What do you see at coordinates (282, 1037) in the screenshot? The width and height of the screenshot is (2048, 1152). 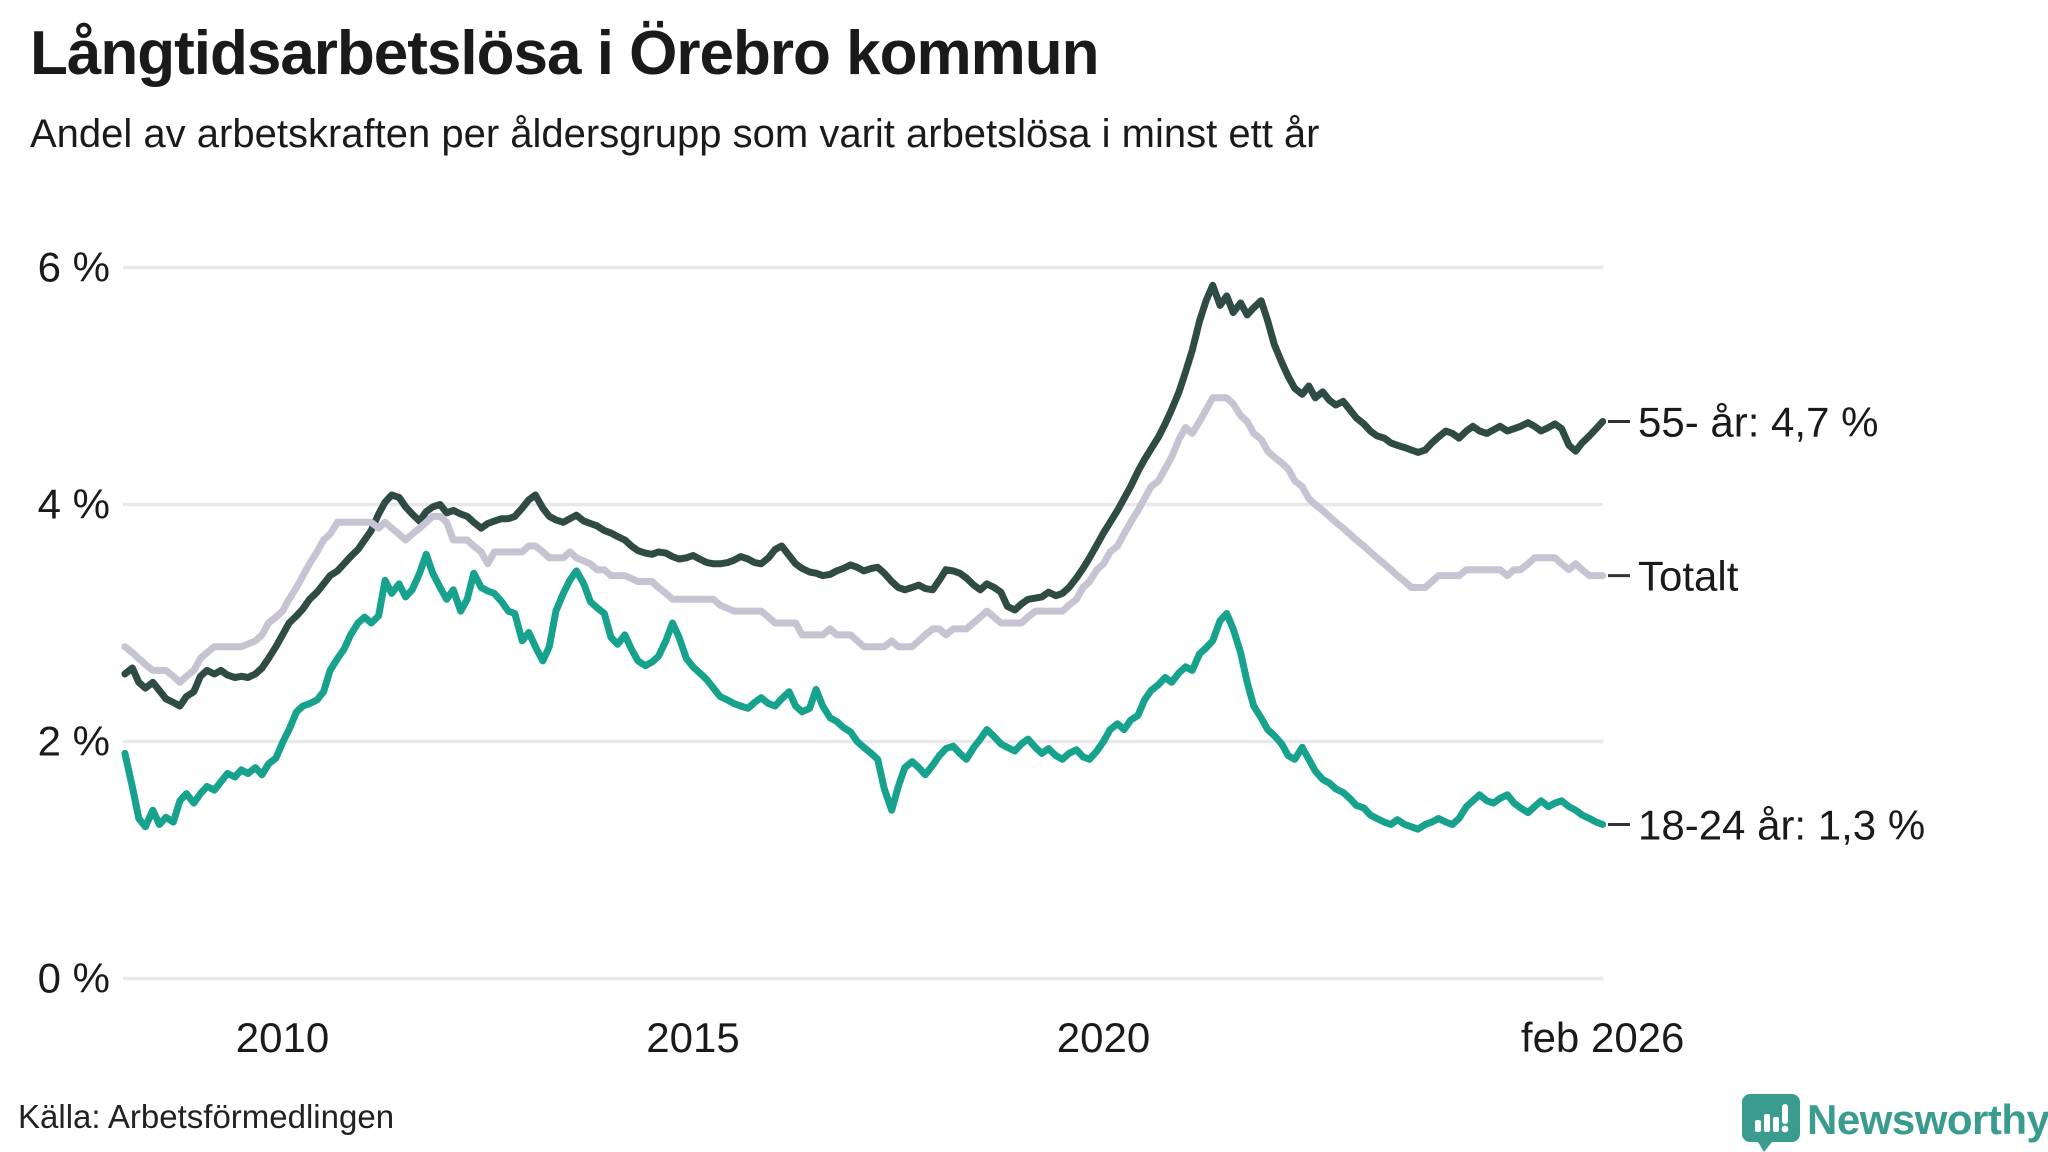 I see `x-tick-label: 2010` at bounding box center [282, 1037].